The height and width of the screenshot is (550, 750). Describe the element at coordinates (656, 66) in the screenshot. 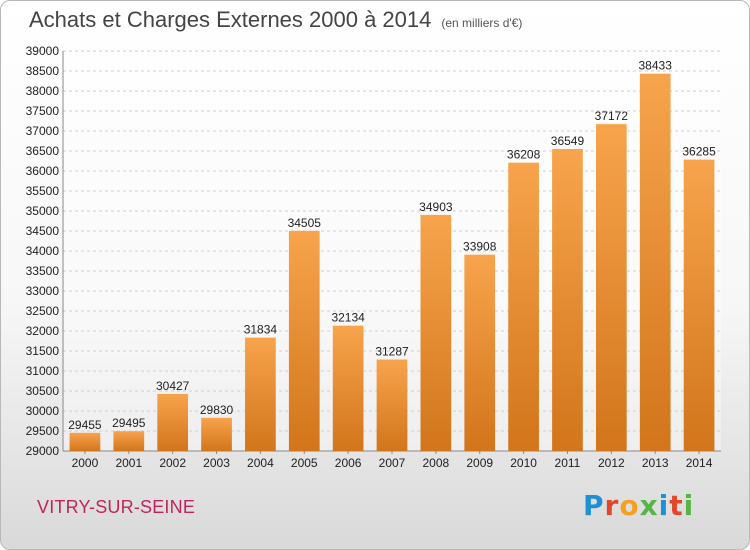

I see `bar-value-label: 38433` at that location.